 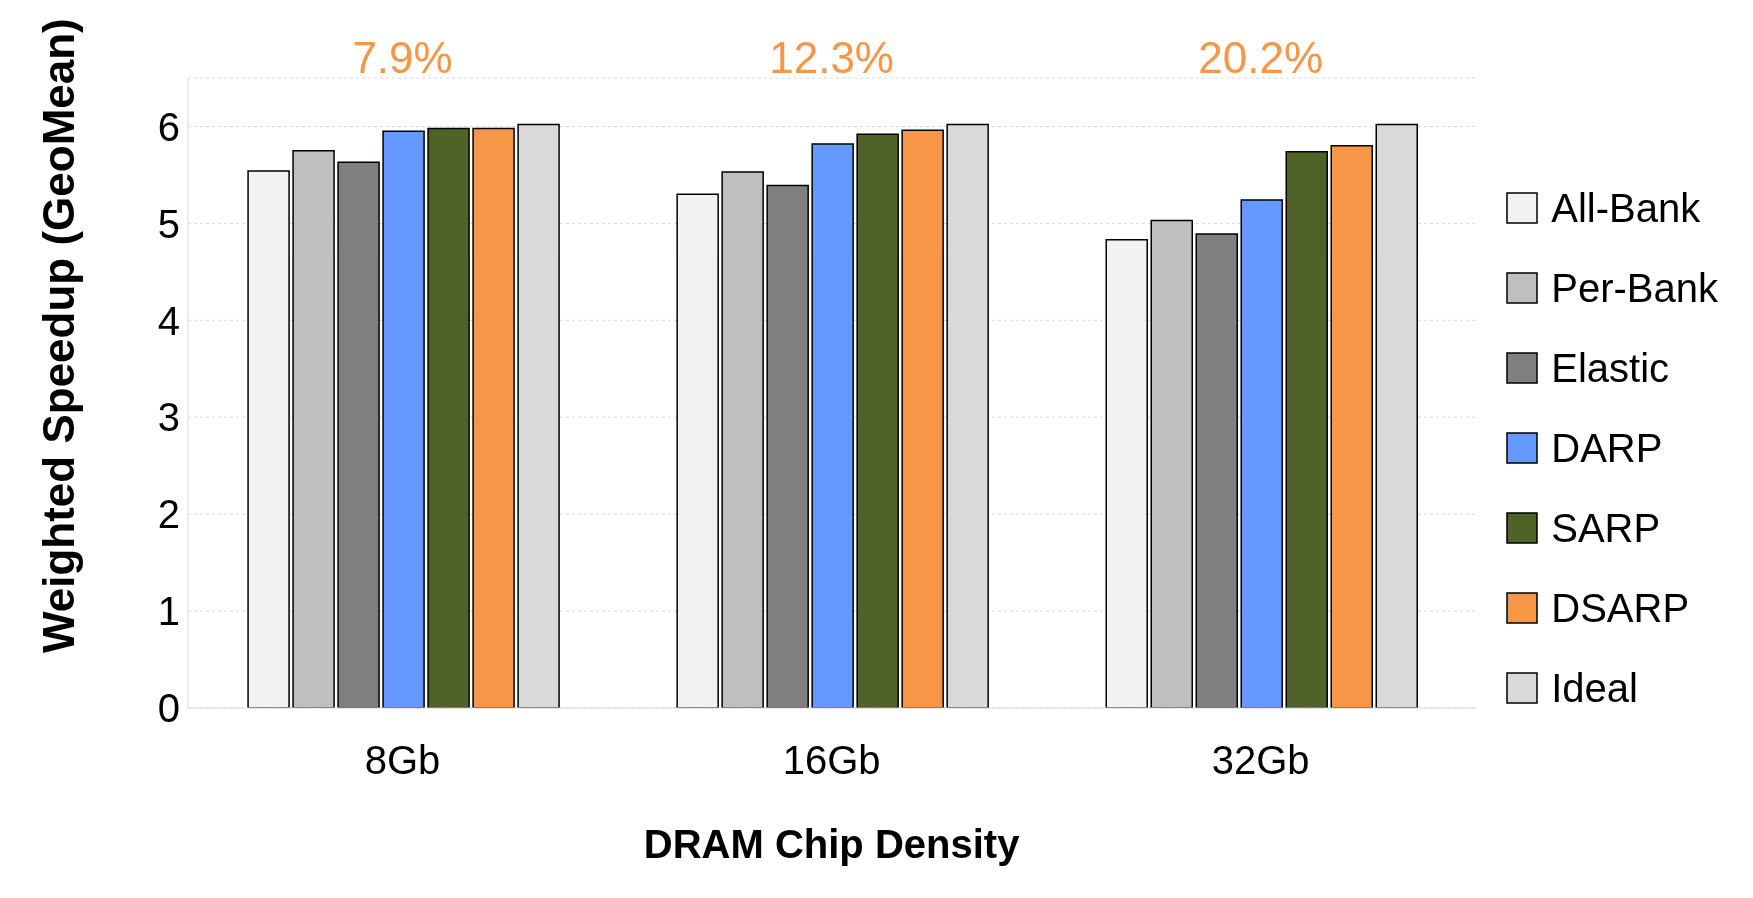 What do you see at coordinates (1610, 368) in the screenshot?
I see `legend-label: Elastic` at bounding box center [1610, 368].